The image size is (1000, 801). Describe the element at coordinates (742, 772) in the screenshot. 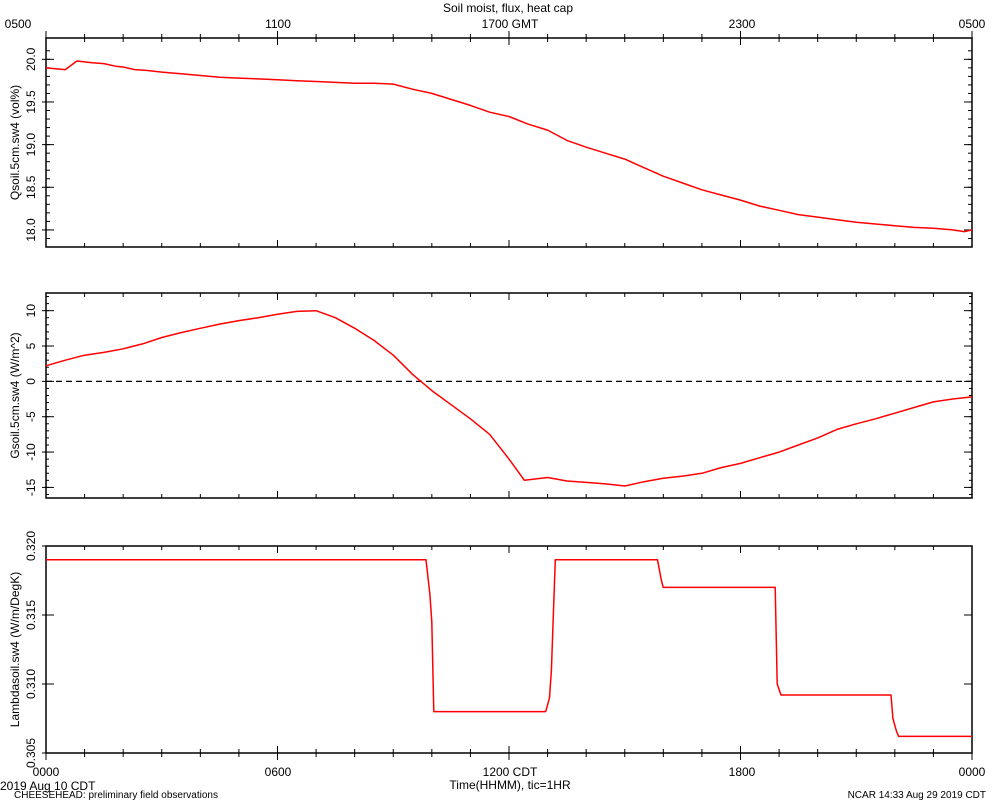

I see `bottom-tick-1800: 1800` at that location.